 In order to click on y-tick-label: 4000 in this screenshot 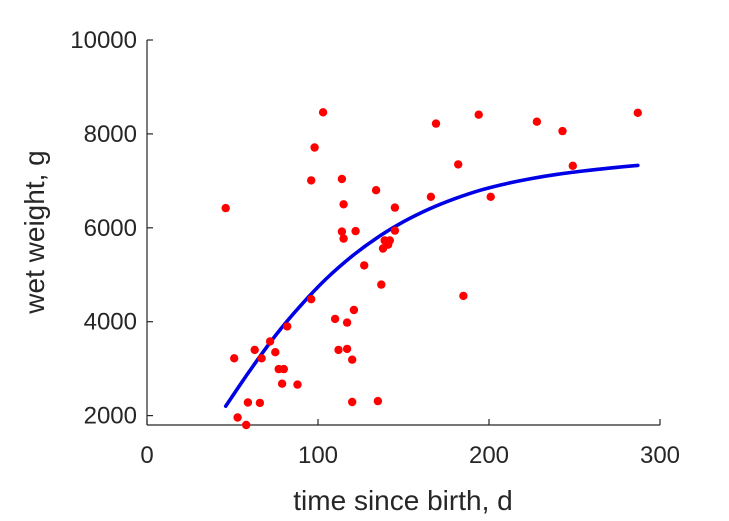, I will do `click(110, 322)`.